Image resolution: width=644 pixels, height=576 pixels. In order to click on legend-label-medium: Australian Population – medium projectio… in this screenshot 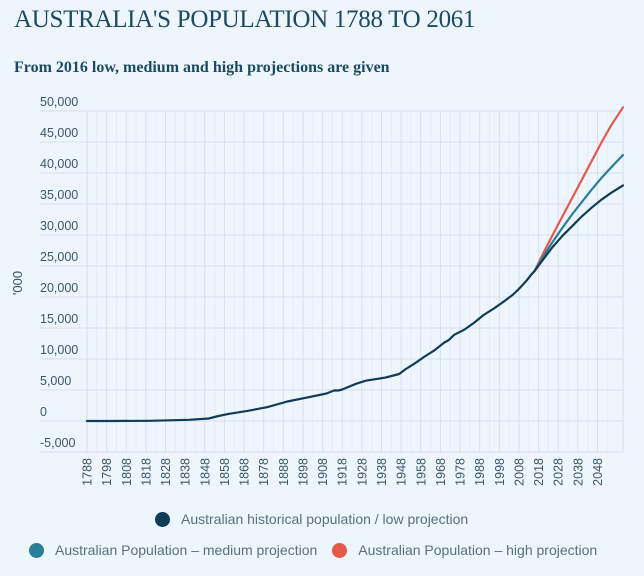, I will do `click(186, 550)`.